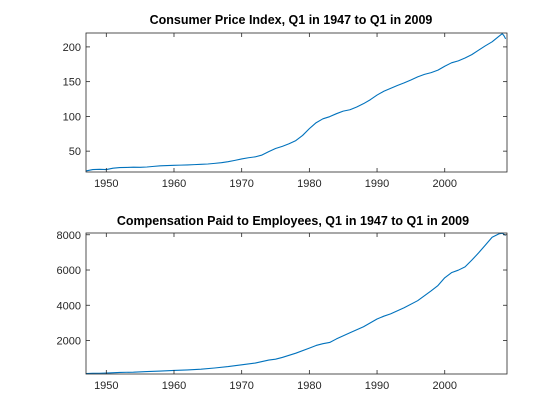 The width and height of the screenshot is (560, 420). I want to click on y-tick-label: 4000, so click(69, 306).